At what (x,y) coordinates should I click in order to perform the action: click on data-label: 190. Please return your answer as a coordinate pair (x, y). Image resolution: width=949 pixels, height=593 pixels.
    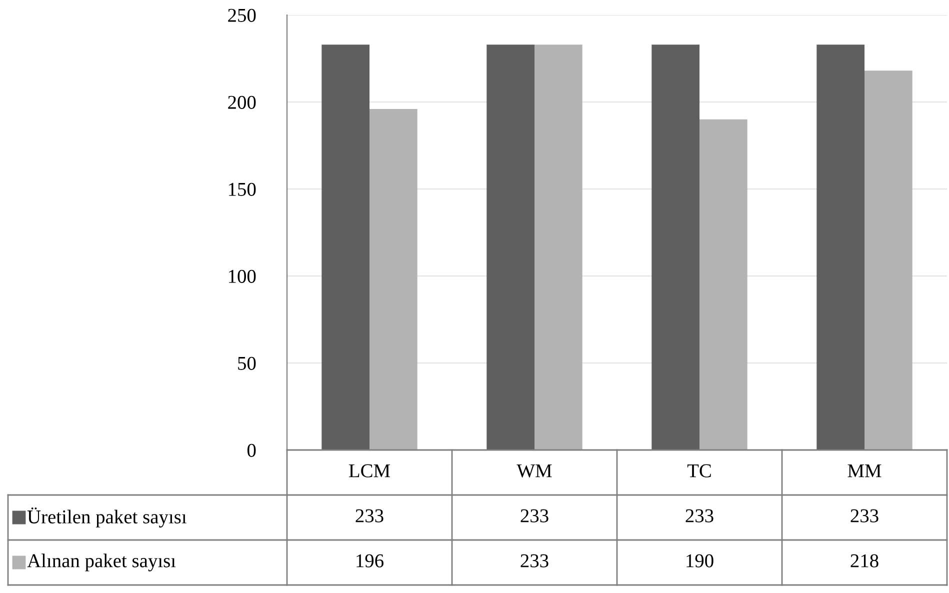
    Looking at the image, I should click on (700, 561).